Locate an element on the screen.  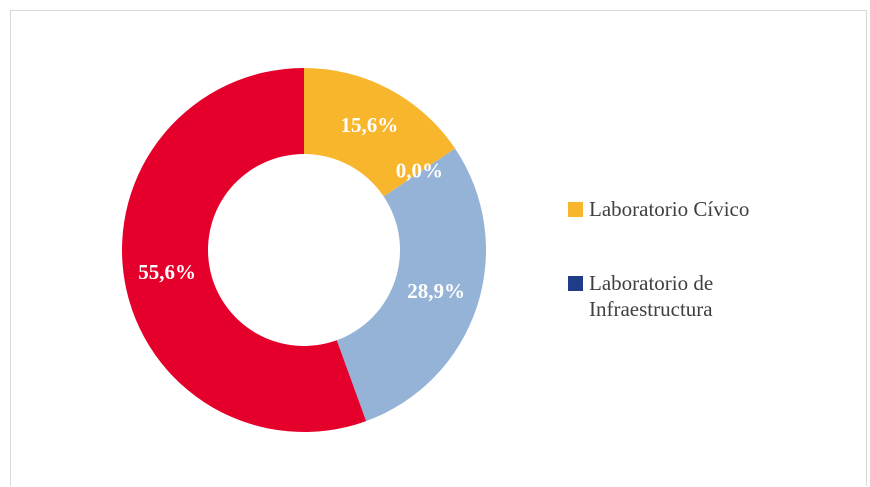
data-label: 55,6% is located at coordinates (167, 272).